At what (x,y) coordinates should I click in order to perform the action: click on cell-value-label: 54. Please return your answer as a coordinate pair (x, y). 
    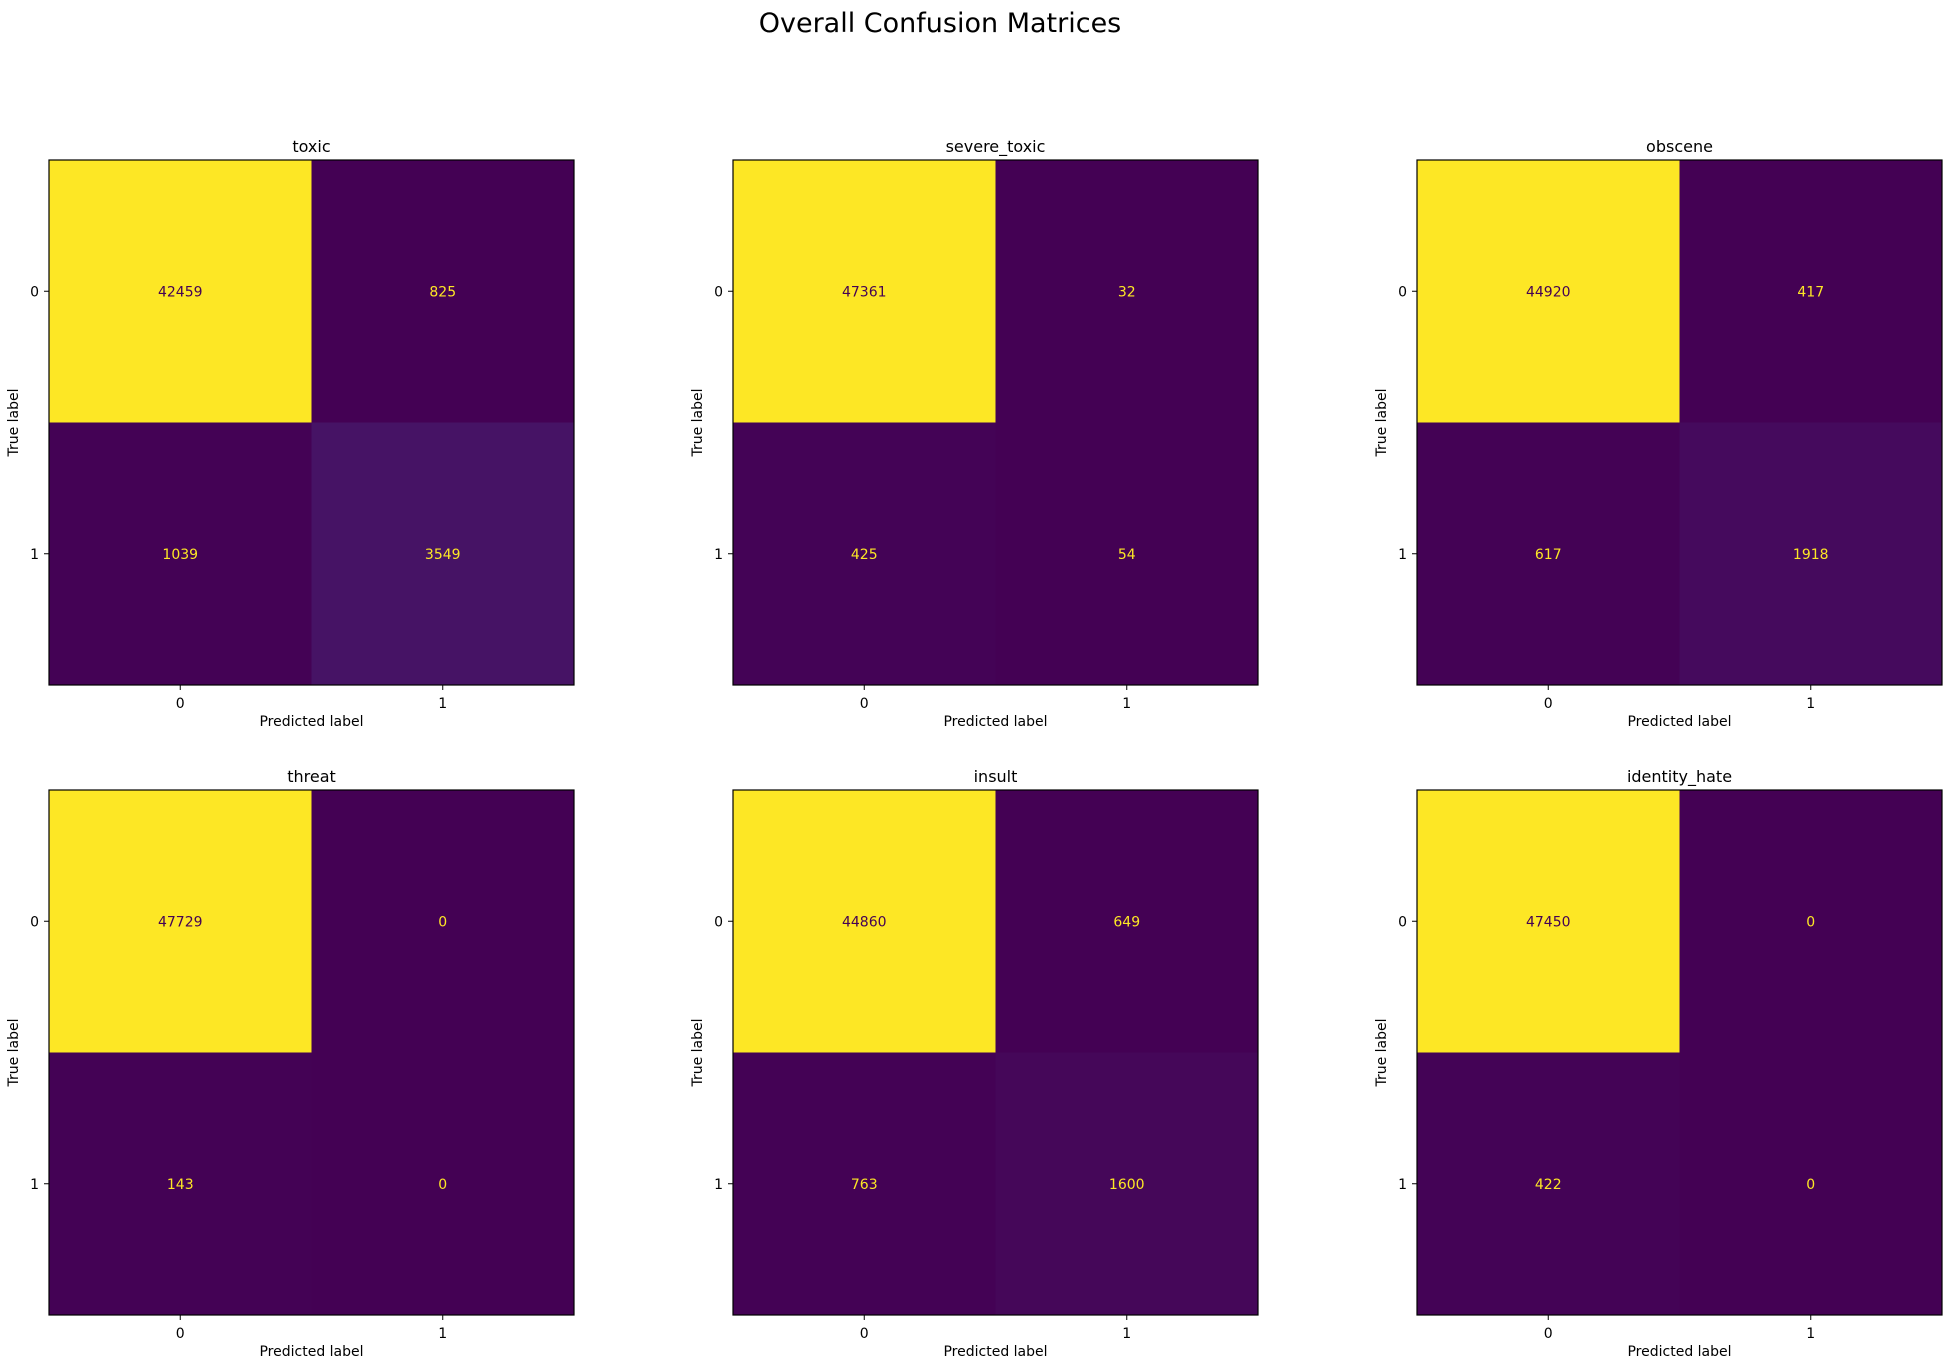
    Looking at the image, I should click on (1127, 555).